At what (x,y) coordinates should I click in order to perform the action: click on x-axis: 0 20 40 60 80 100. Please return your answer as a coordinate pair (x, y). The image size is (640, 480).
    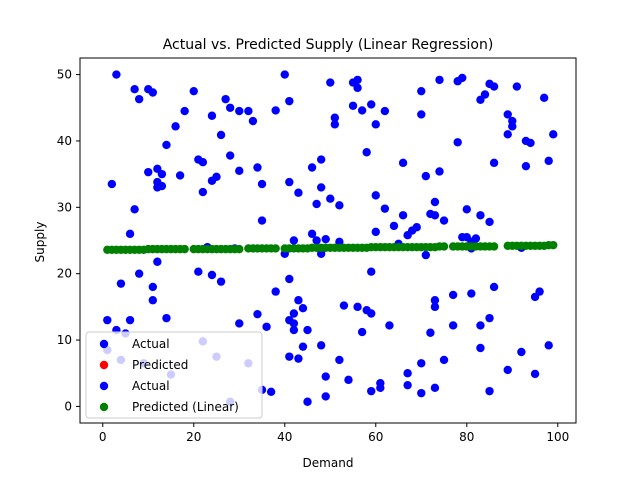
    Looking at the image, I should click on (334, 433).